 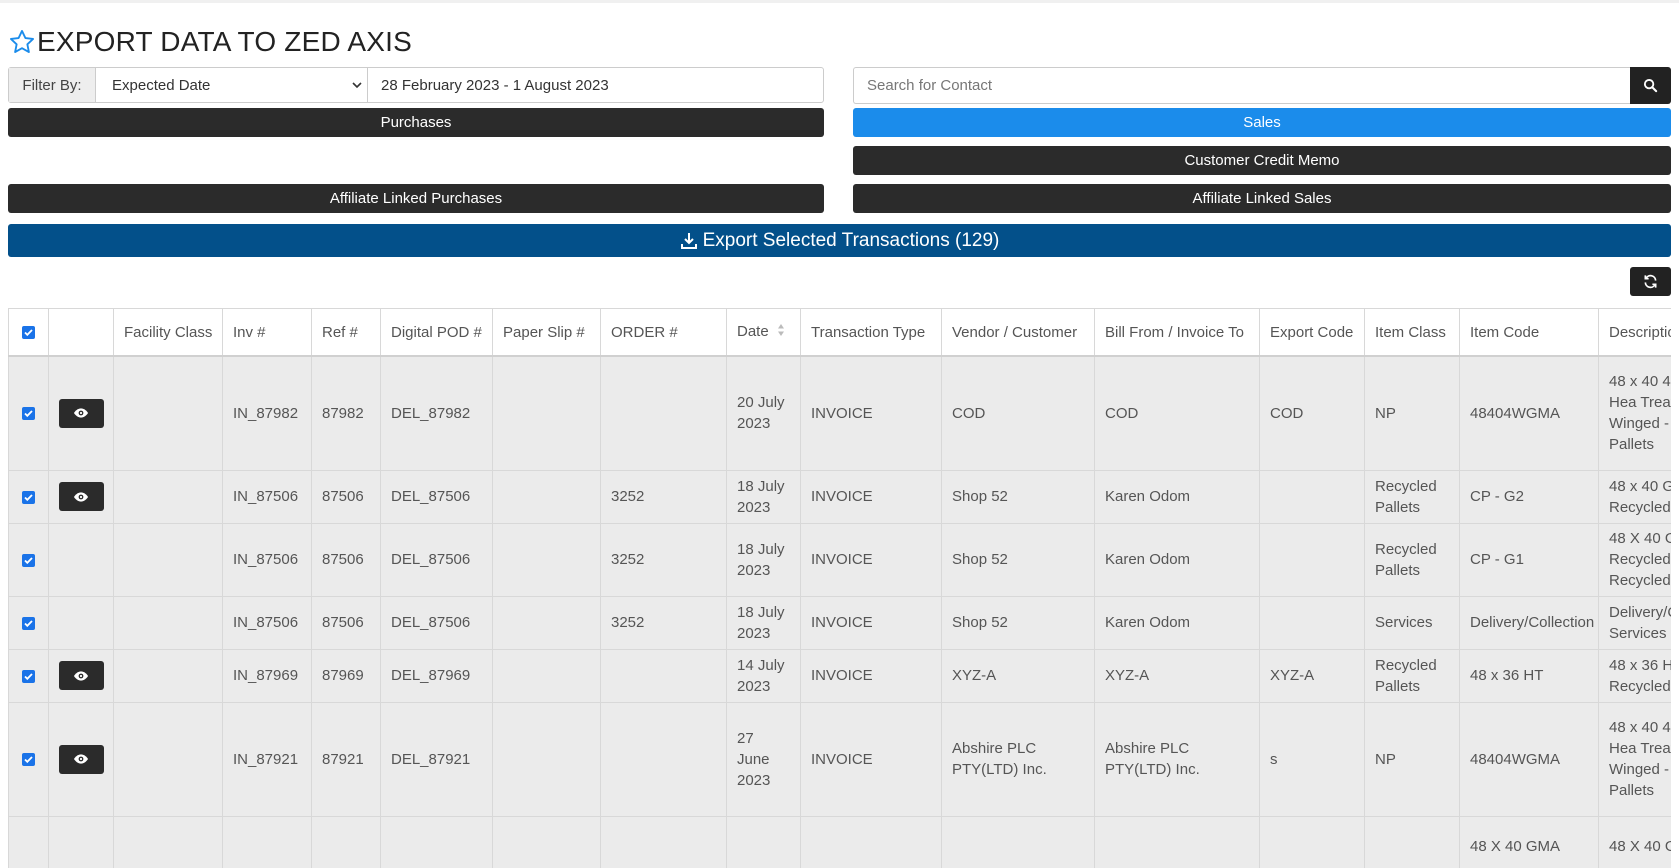 What do you see at coordinates (1177, 332) in the screenshot?
I see `column-header: Bill From / Invoice To` at bounding box center [1177, 332].